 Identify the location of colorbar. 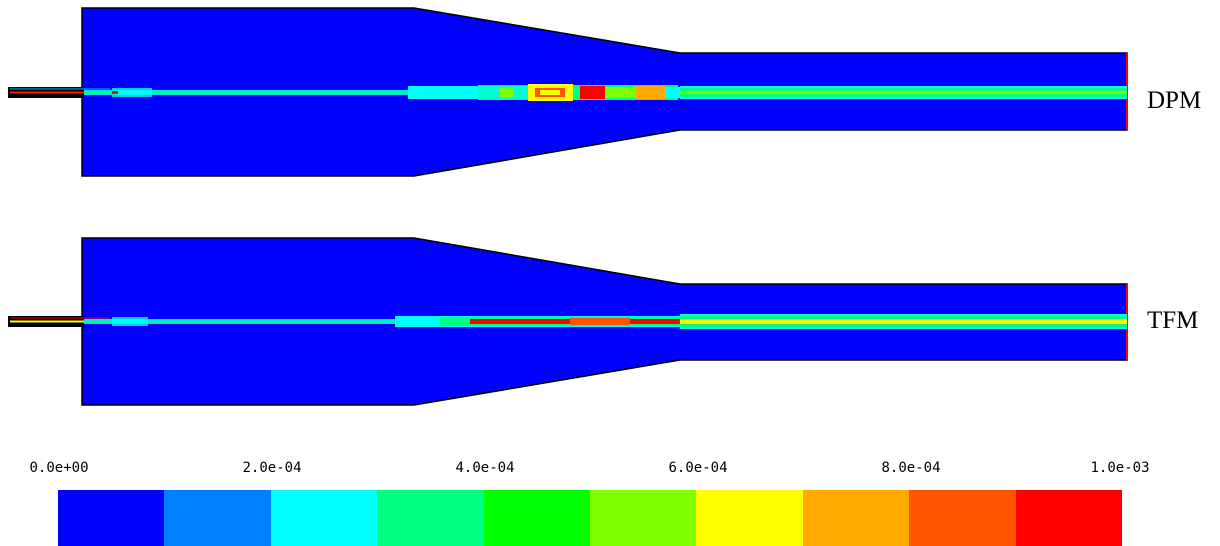
(590, 518).